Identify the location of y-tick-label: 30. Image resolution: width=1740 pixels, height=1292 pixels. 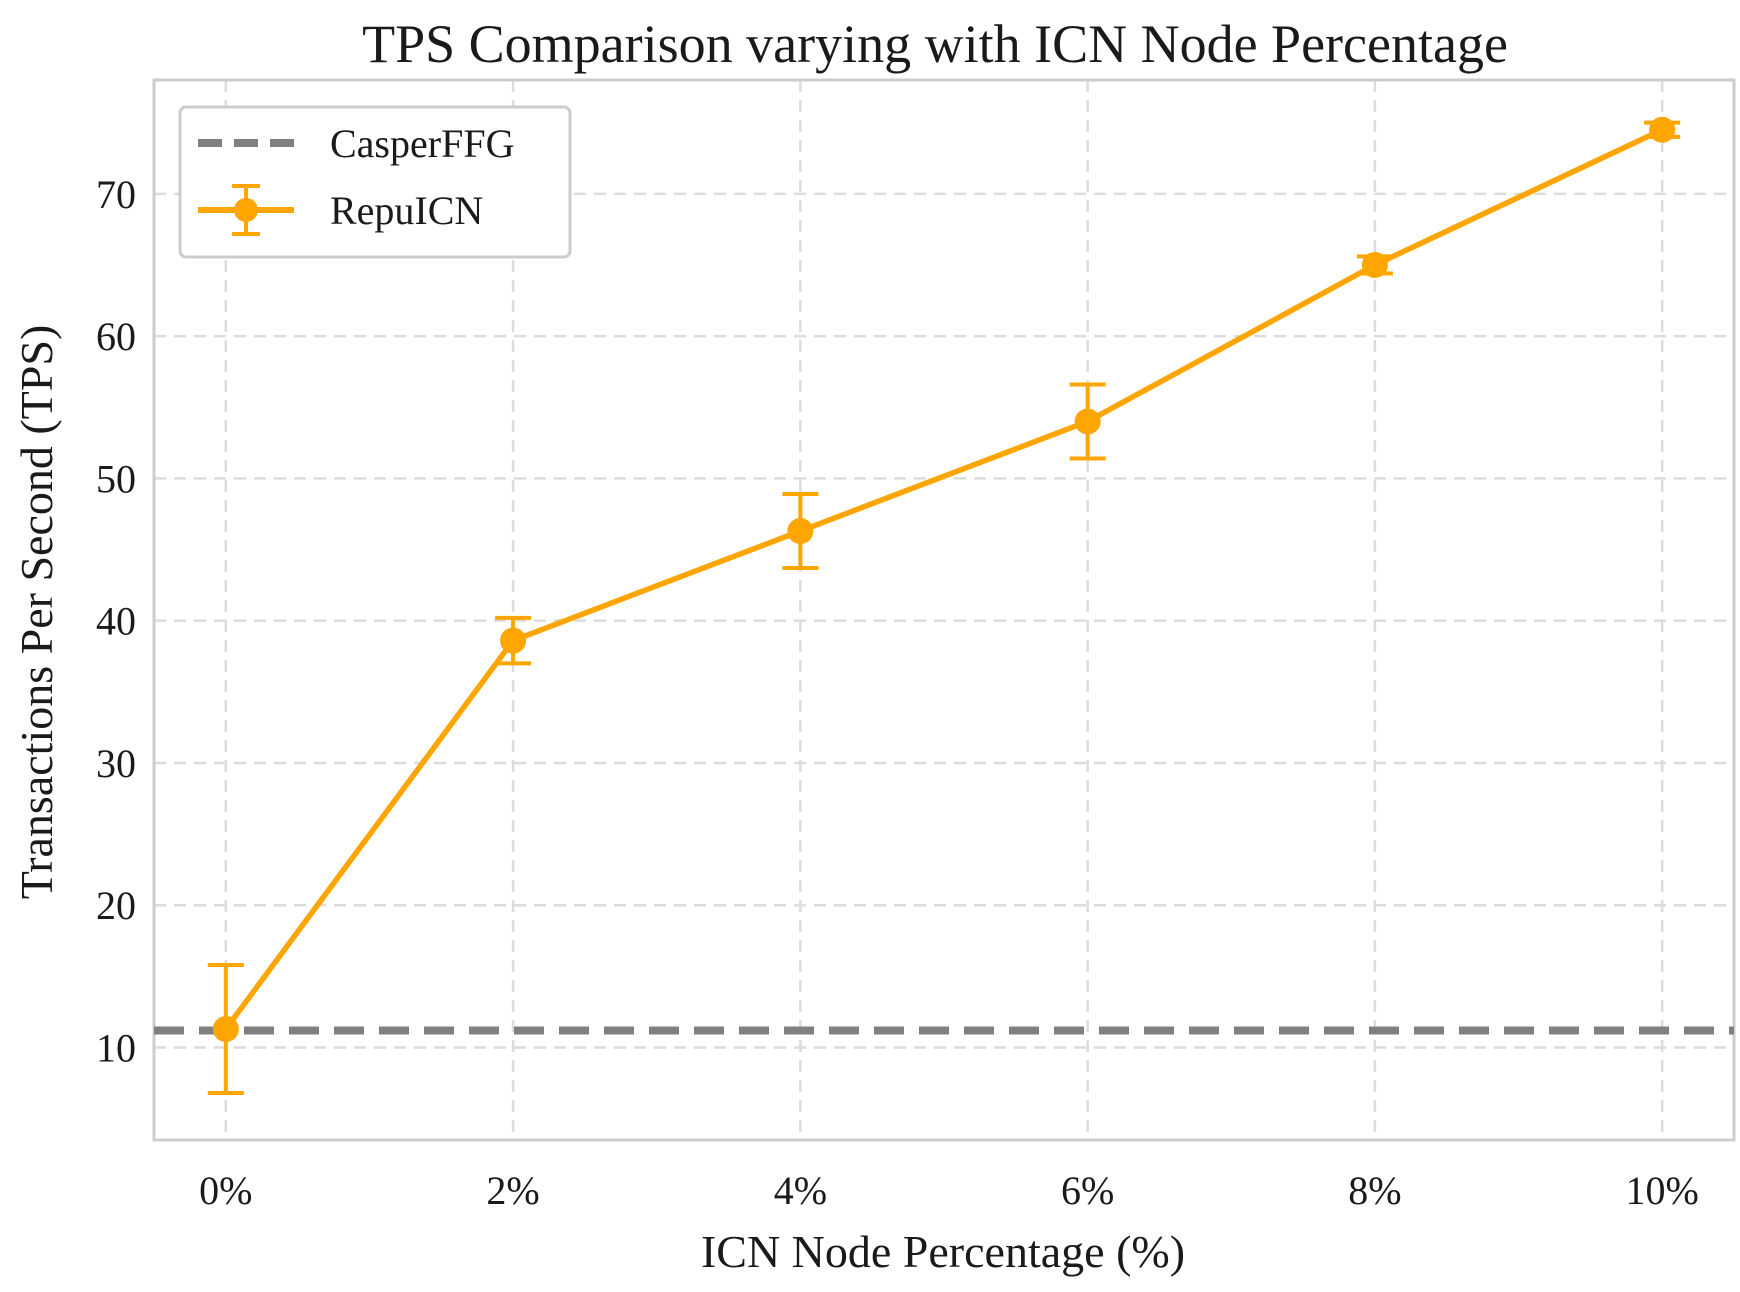
(116, 763).